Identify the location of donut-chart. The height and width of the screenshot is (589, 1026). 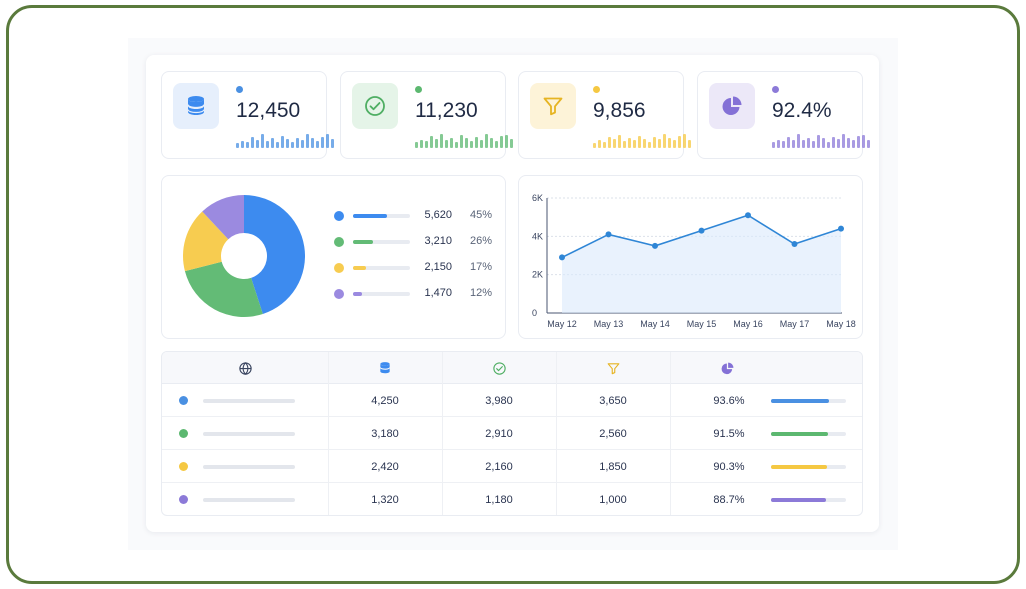
(244, 256).